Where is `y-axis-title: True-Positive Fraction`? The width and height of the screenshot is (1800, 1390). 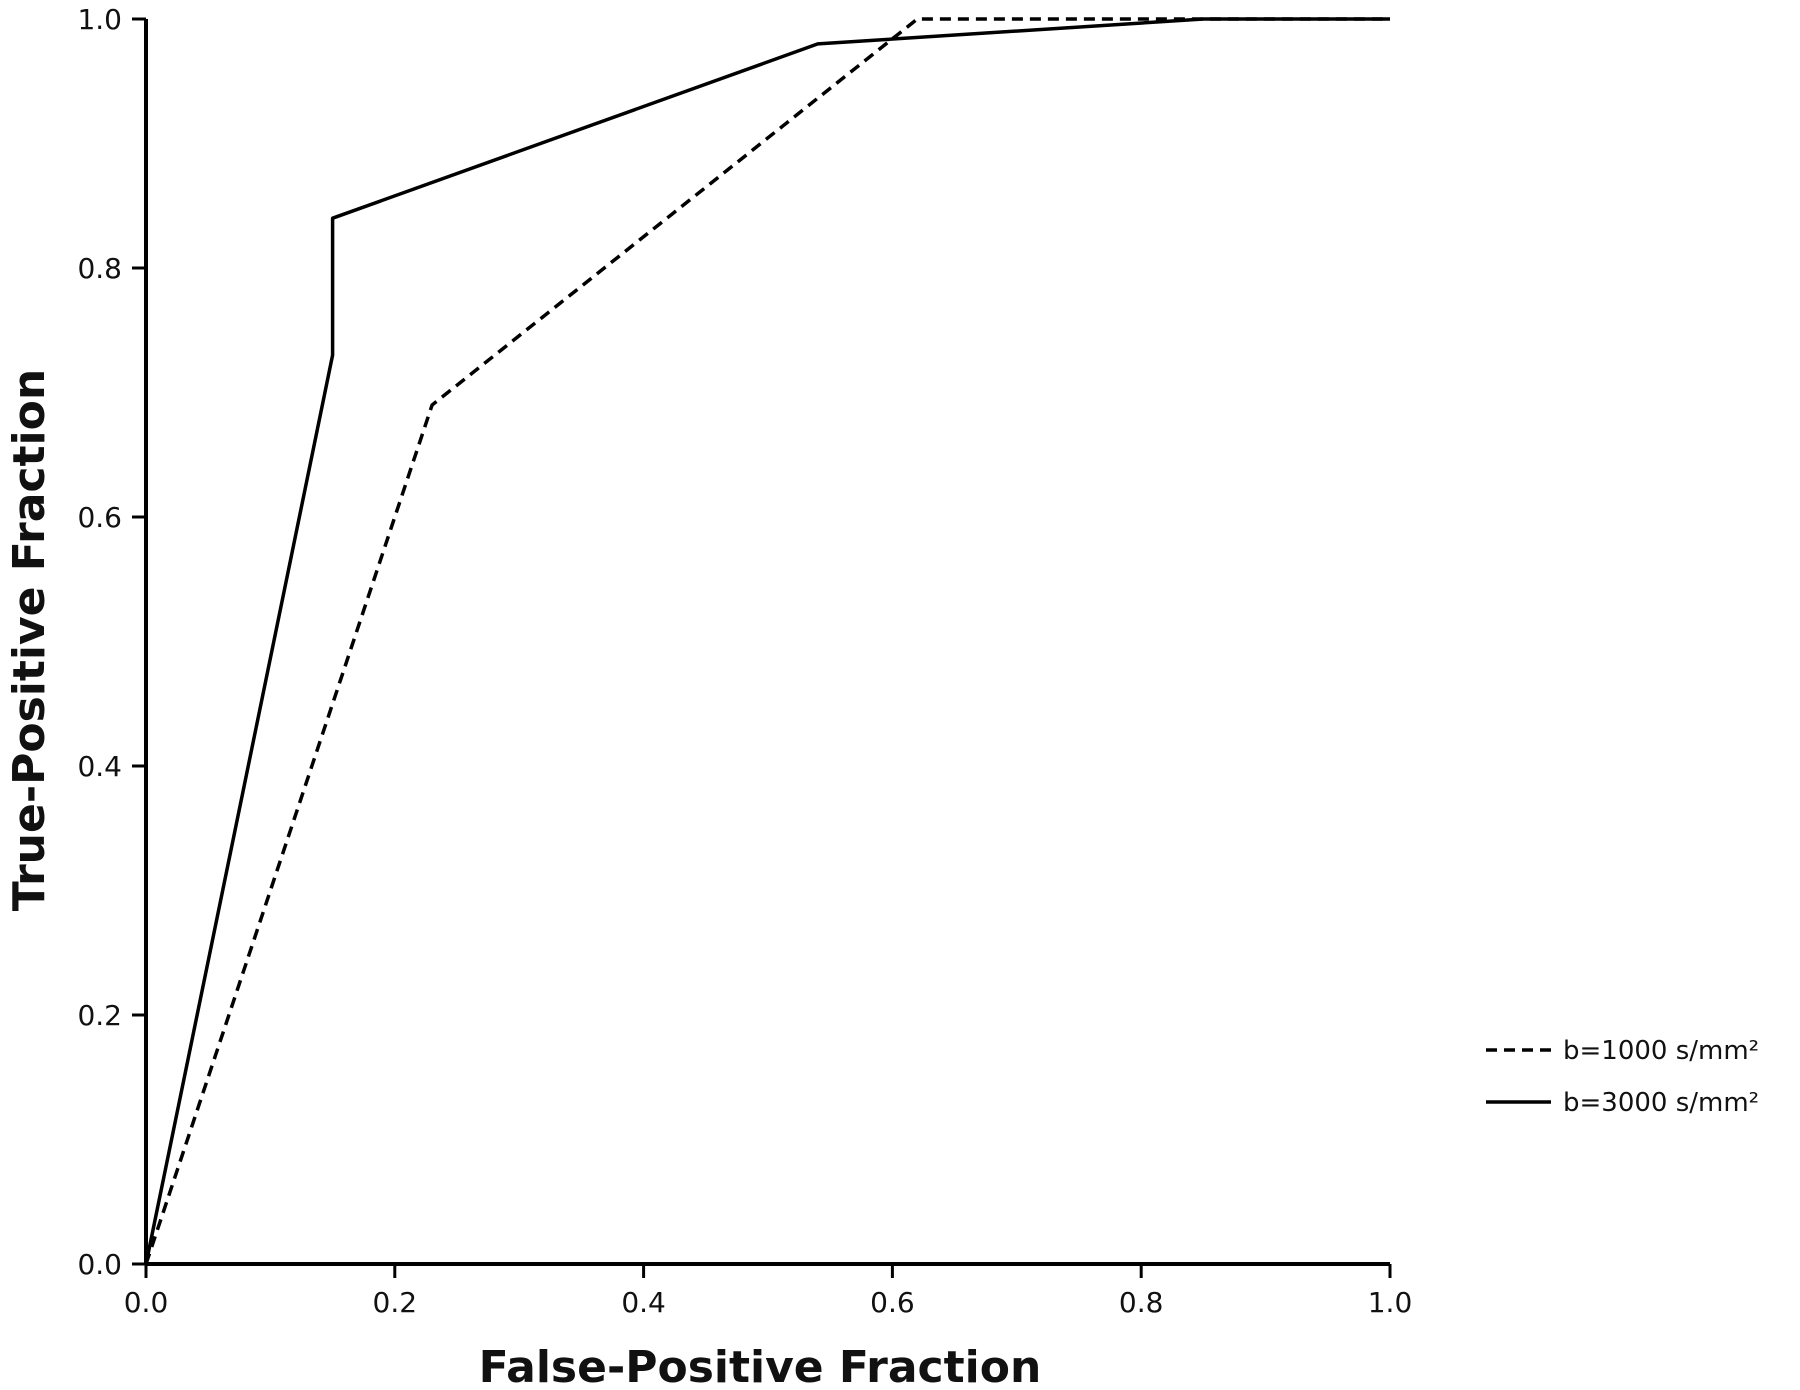
y-axis-title: True-Positive Fraction is located at coordinates (29, 640).